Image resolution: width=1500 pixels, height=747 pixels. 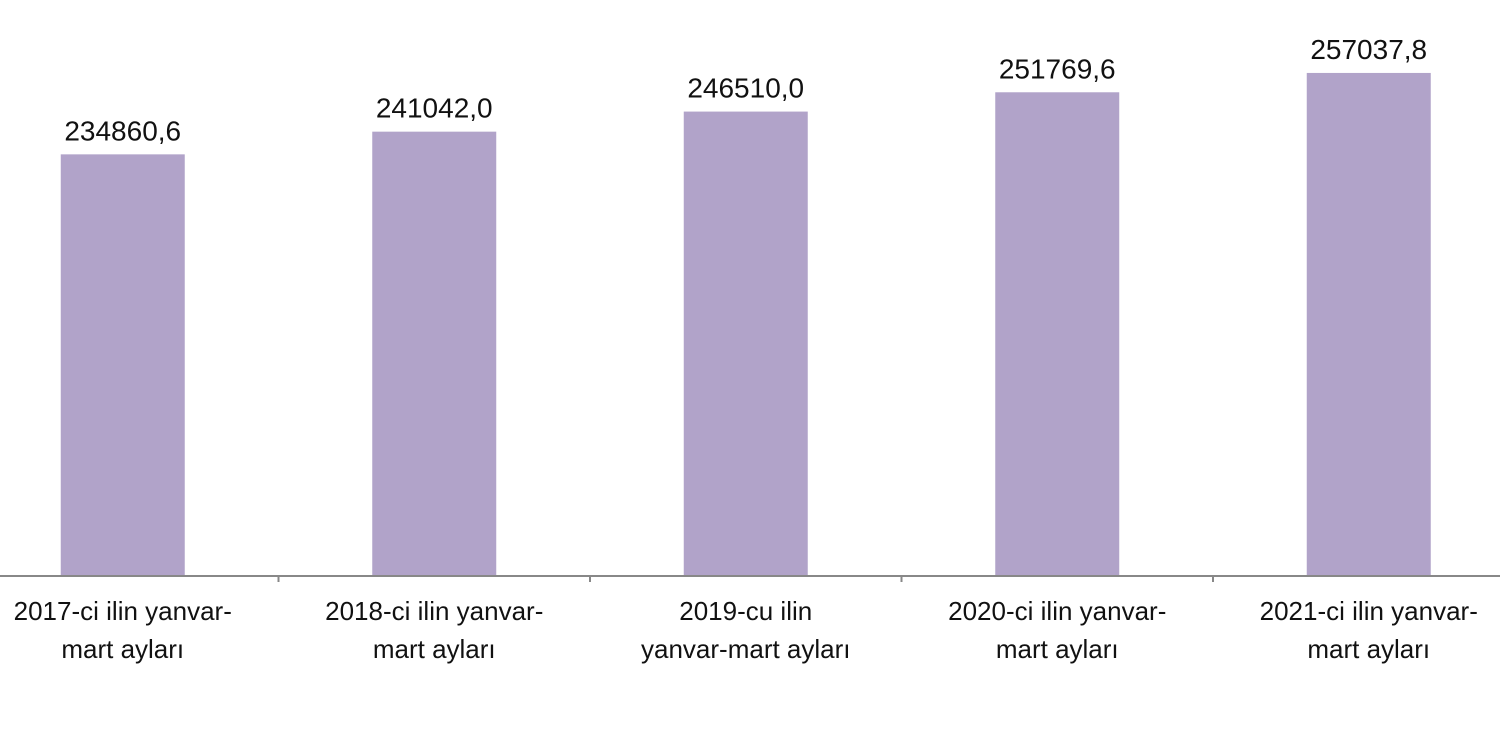 What do you see at coordinates (434, 108) in the screenshot?
I see `value-label: 241042,0` at bounding box center [434, 108].